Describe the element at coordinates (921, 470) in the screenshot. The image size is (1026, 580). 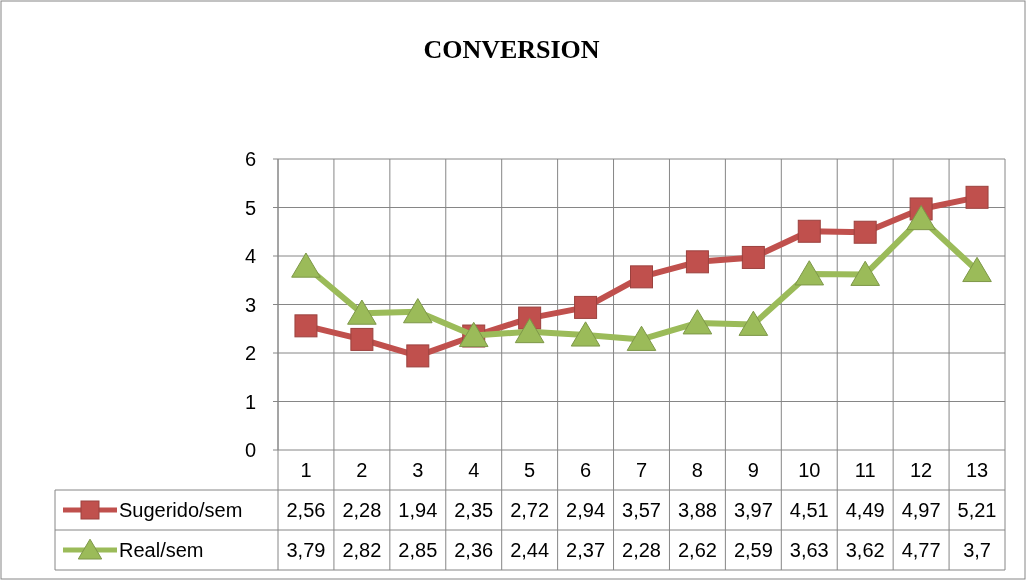
I see `x-tick-label: 12` at that location.